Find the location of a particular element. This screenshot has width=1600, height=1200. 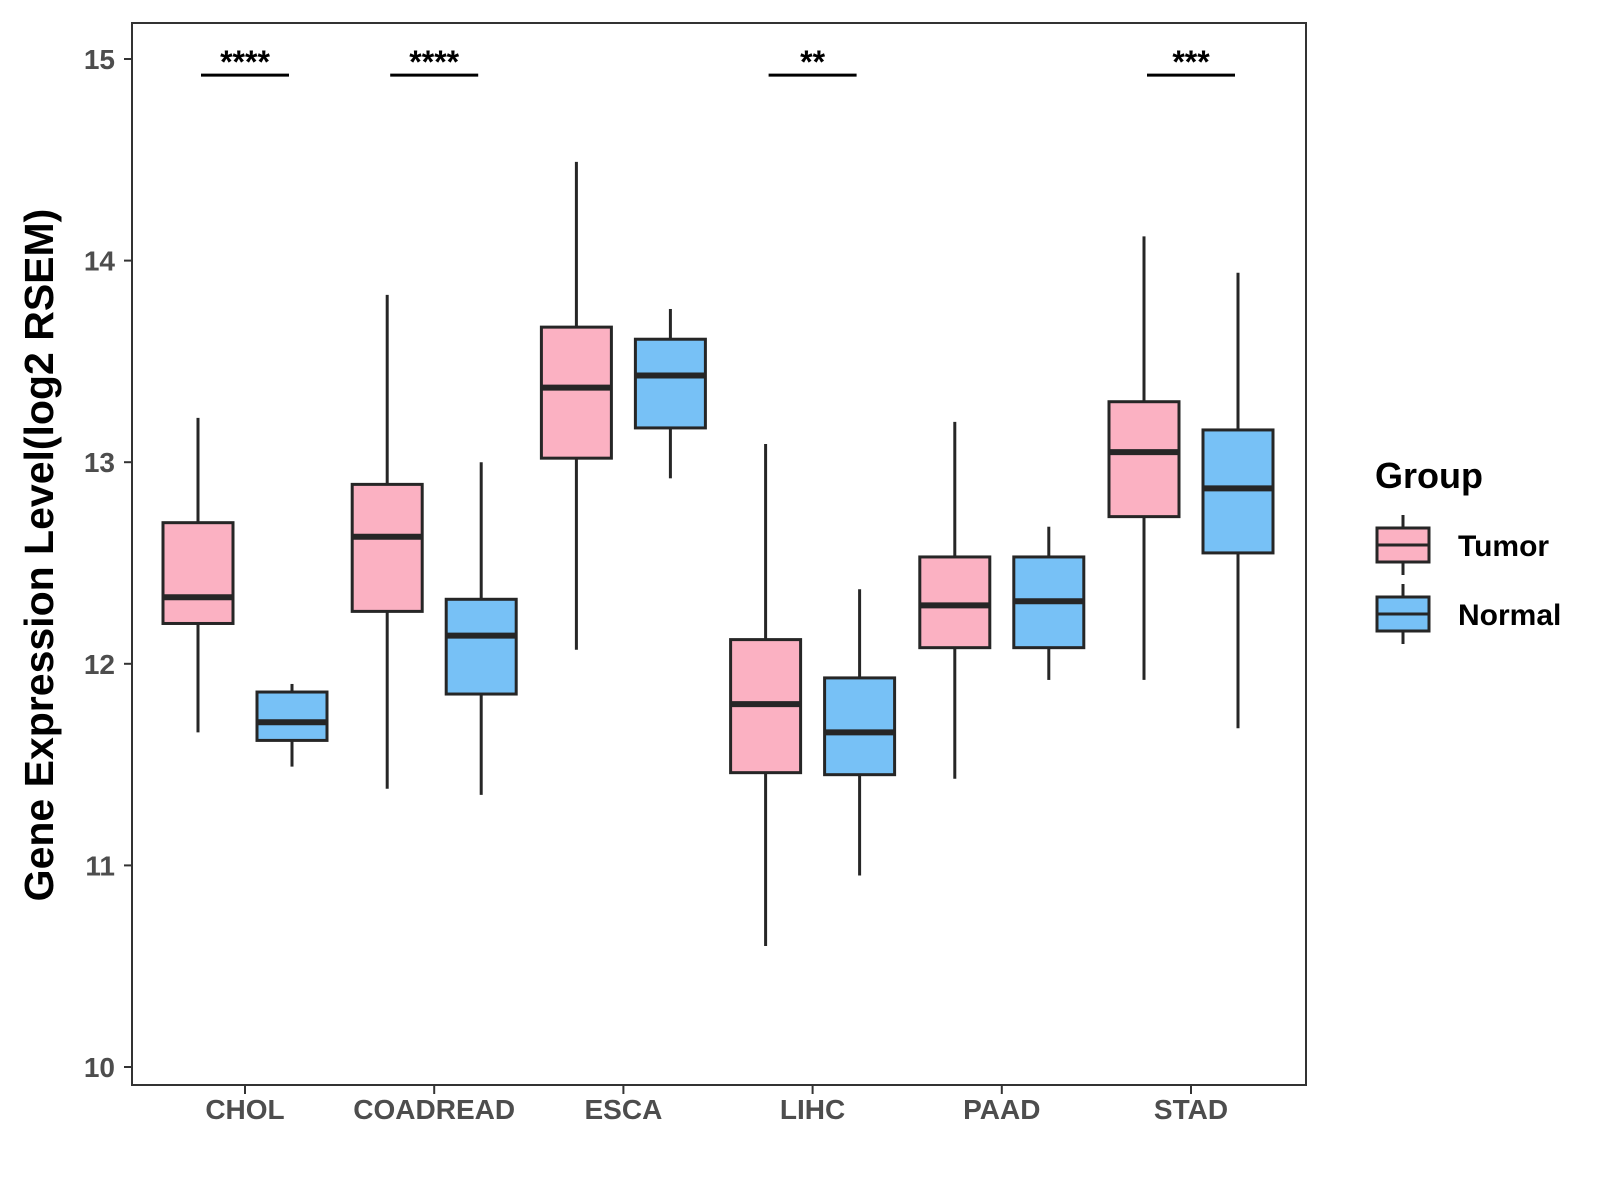

y-tick-label: 15 is located at coordinates (99, 59).